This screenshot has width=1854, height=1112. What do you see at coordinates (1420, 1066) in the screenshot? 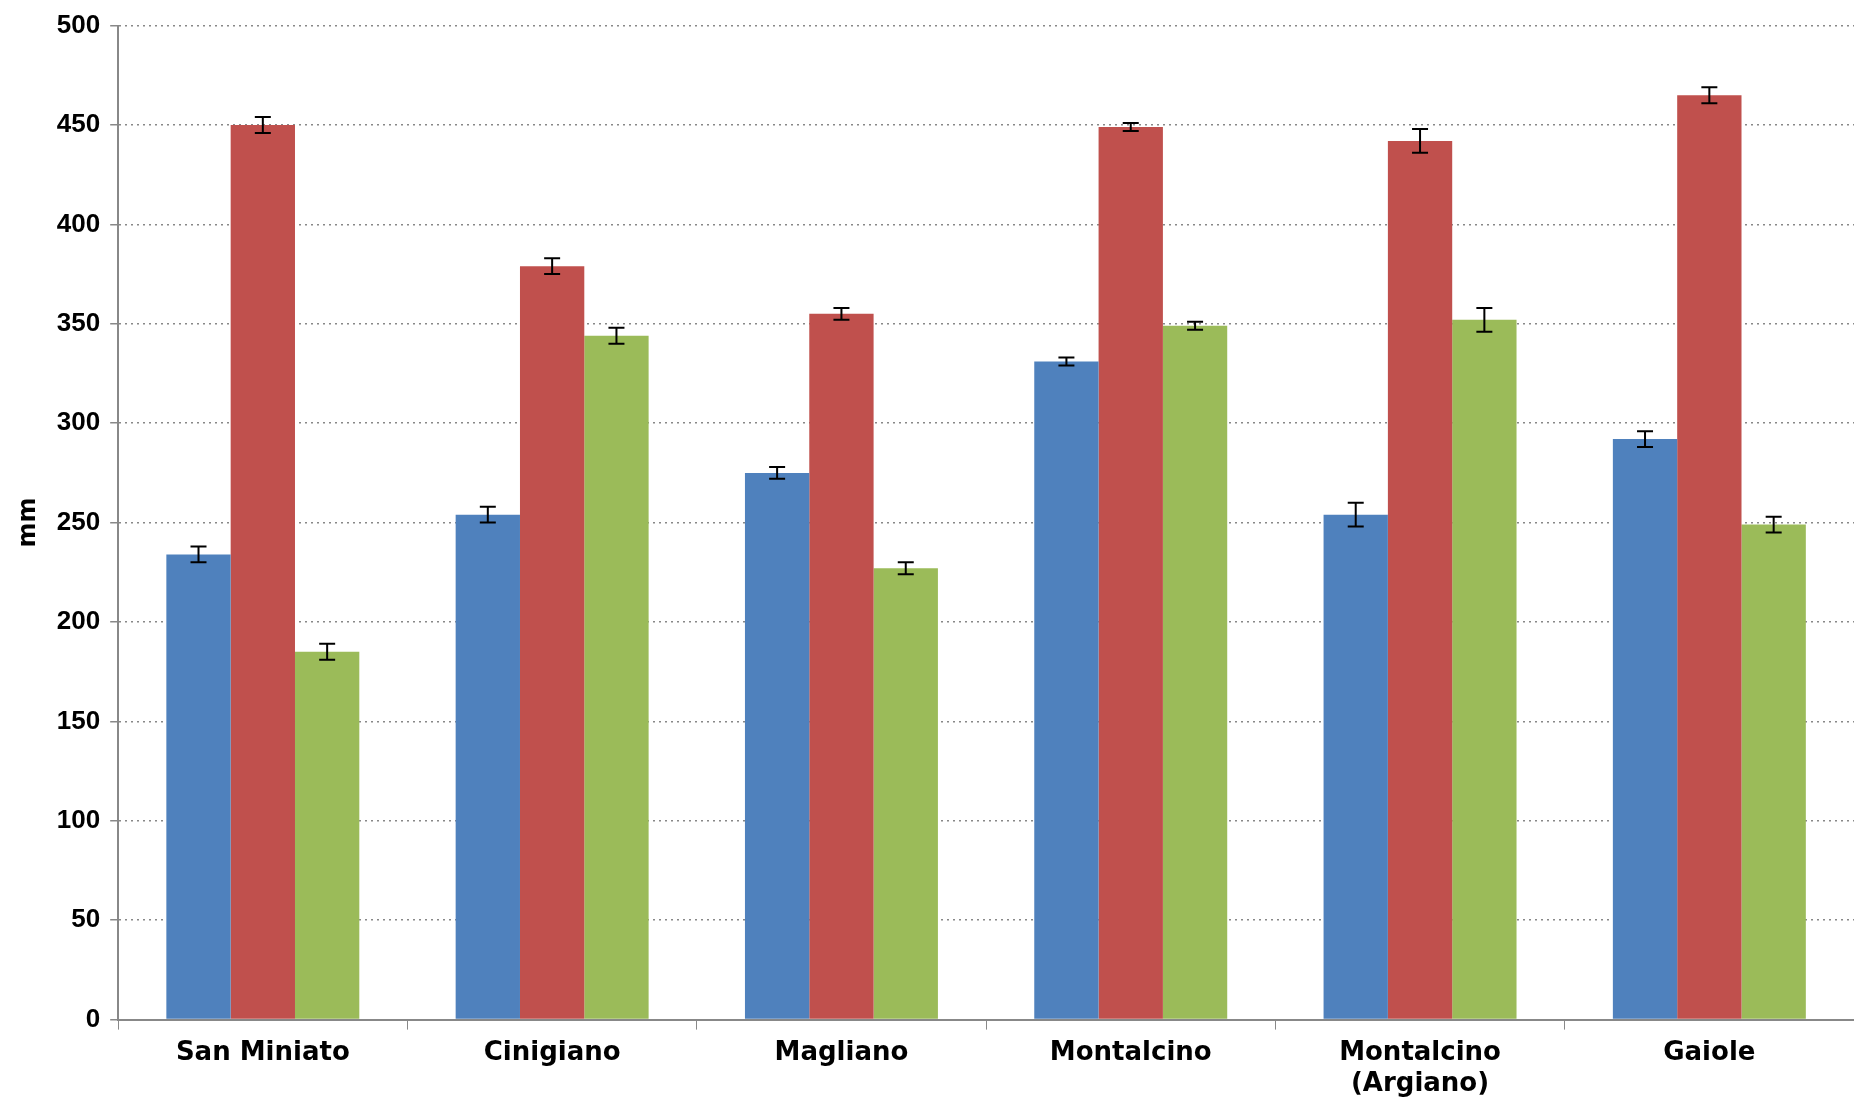
I see `x-tick-label: Montalcino (Argiano)` at bounding box center [1420, 1066].